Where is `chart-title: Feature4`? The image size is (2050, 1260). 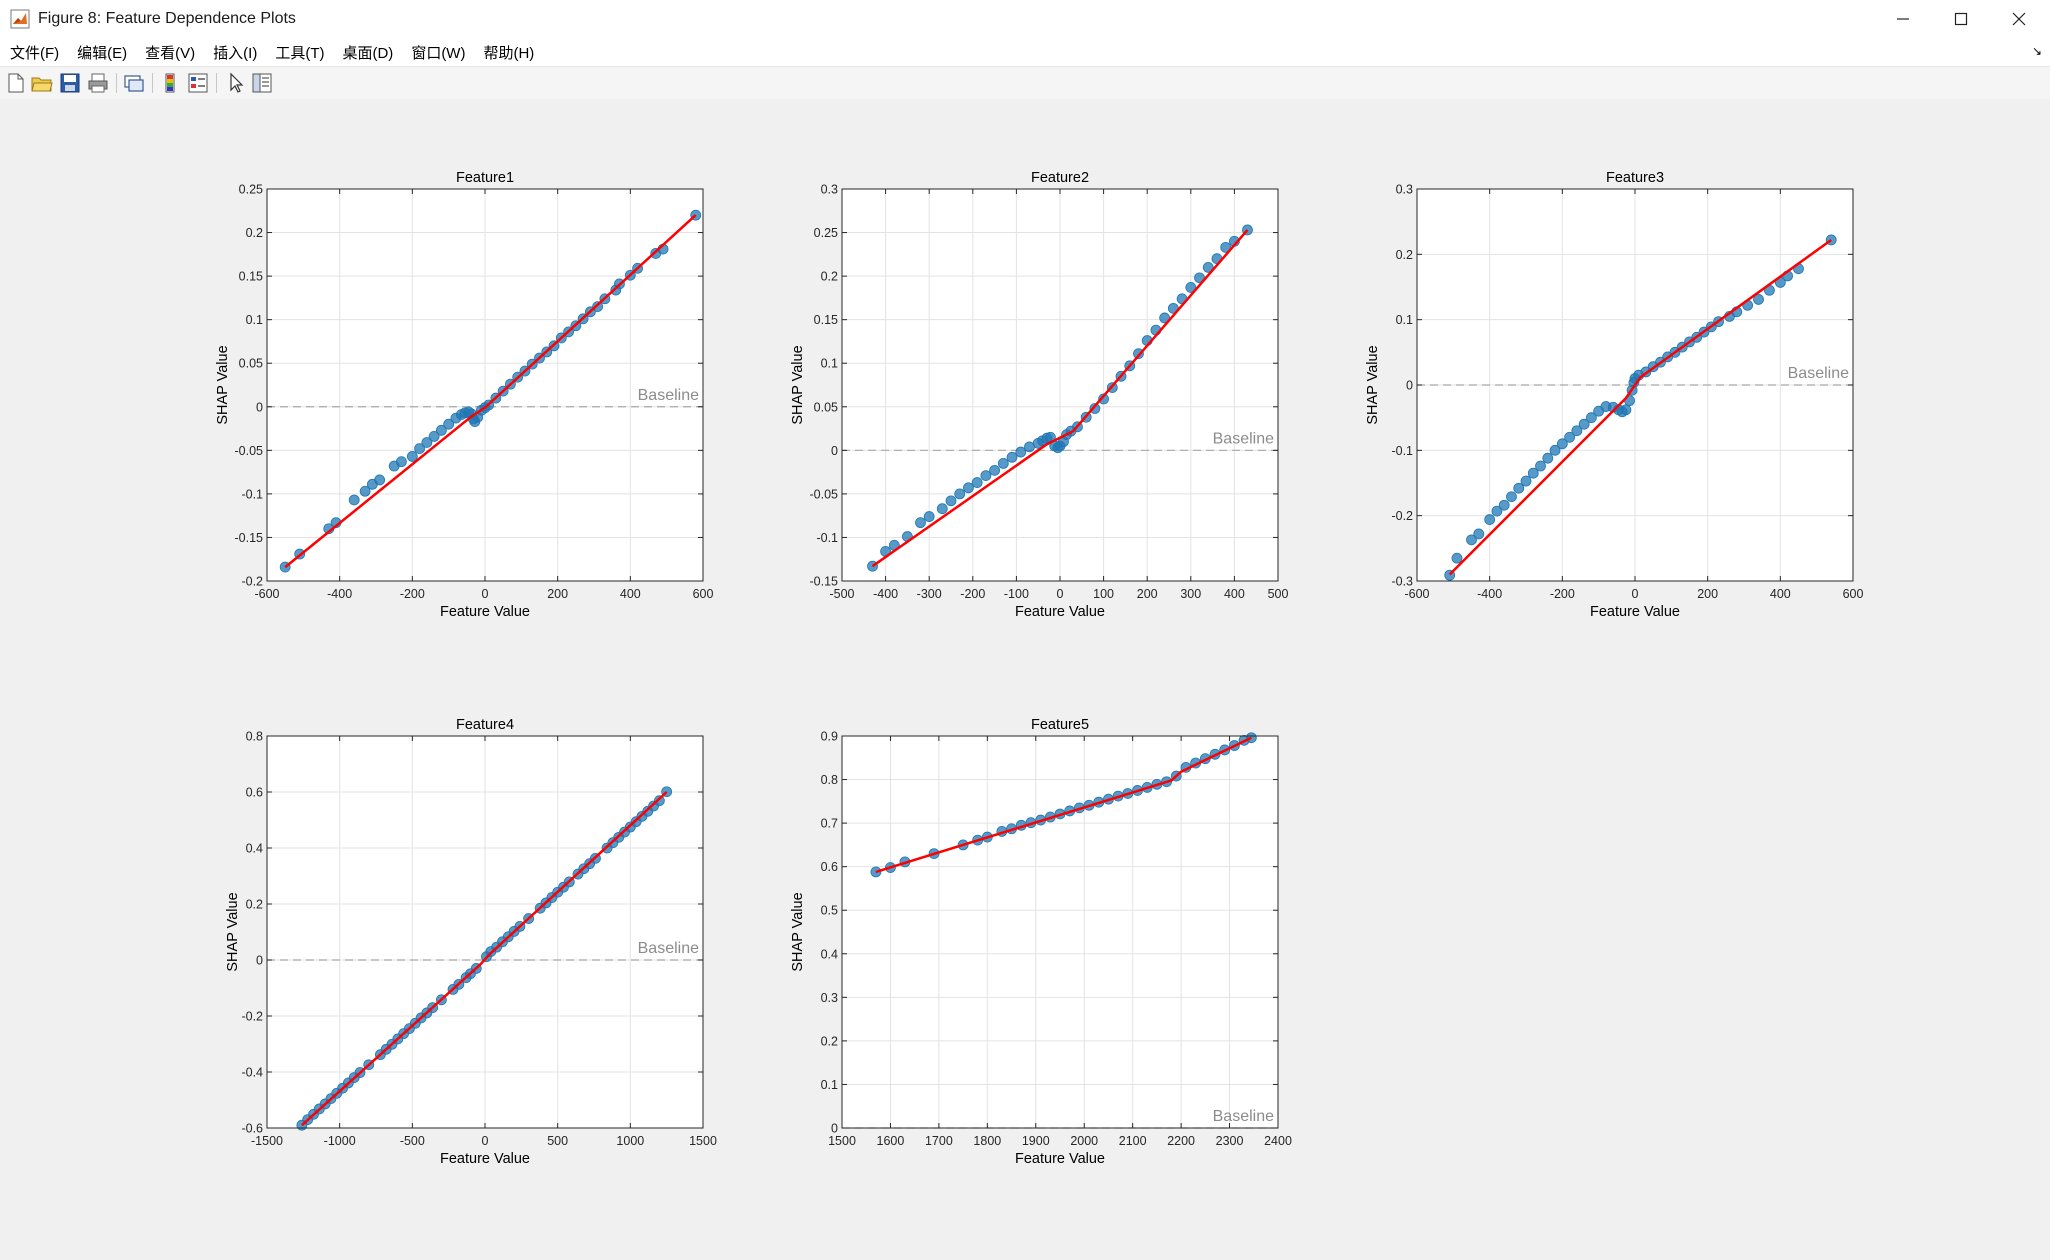
chart-title: Feature4 is located at coordinates (485, 725).